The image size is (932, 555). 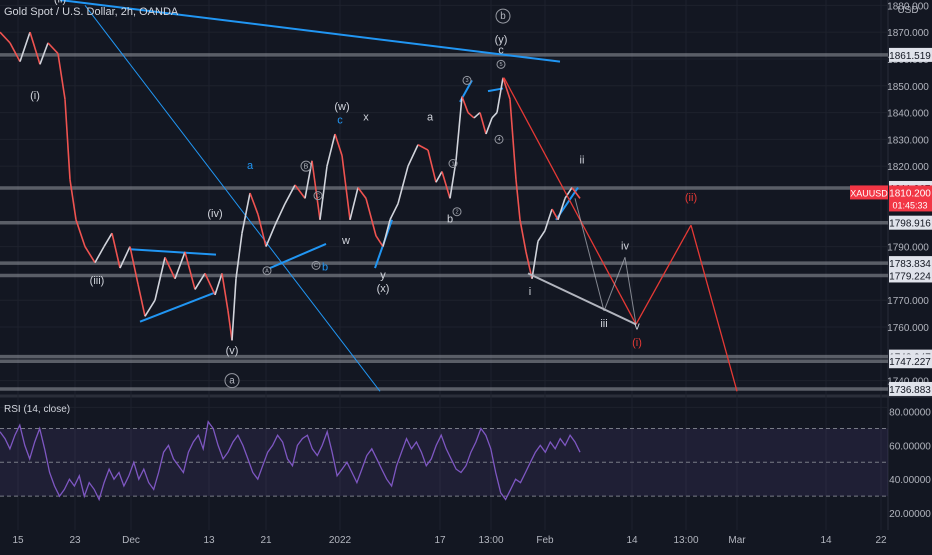 What do you see at coordinates (908, 114) in the screenshot?
I see `price-tick-label: 1840.000` at bounding box center [908, 114].